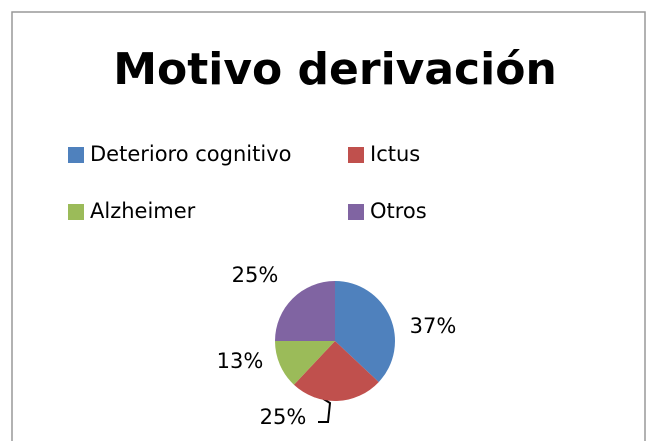 This screenshot has width=660, height=441. I want to click on legend-label: Alzheimer, so click(143, 211).